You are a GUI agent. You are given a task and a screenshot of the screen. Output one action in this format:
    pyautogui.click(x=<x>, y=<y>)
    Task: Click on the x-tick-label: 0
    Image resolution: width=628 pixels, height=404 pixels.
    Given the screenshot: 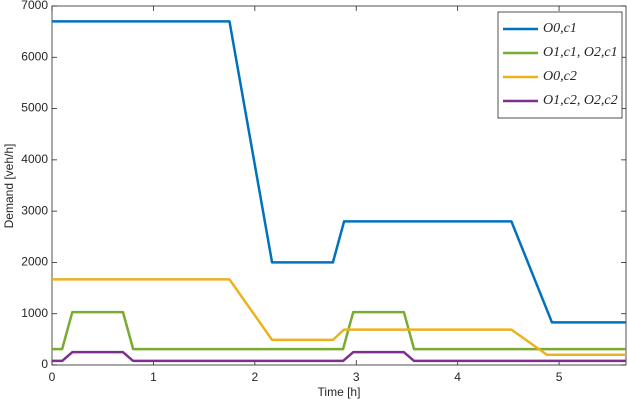 What is the action you would take?
    pyautogui.click(x=52, y=377)
    